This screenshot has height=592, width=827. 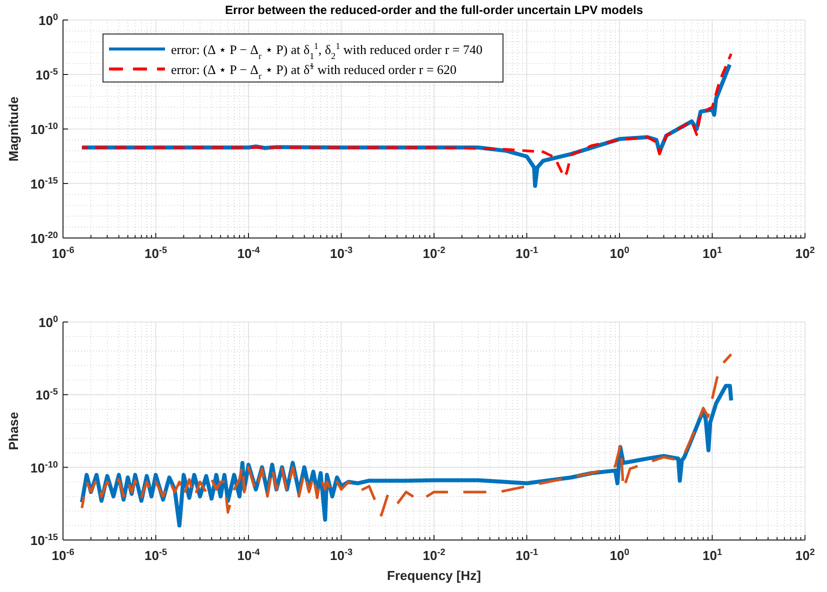 I want to click on x-axis-title: Frequency [Hz], so click(x=434, y=575).